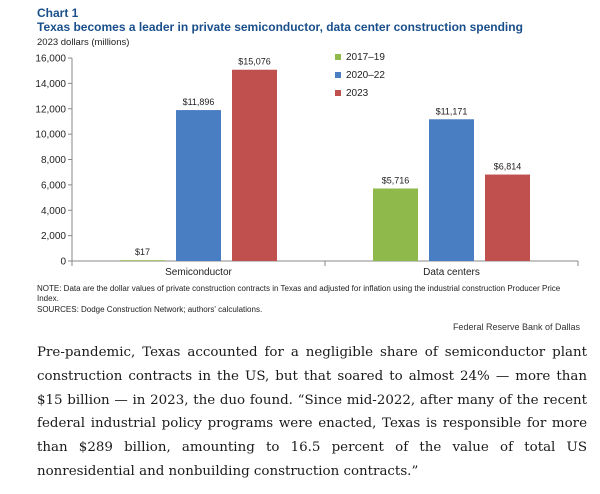 Image resolution: width=600 pixels, height=494 pixels. Describe the element at coordinates (142, 252) in the screenshot. I see `bar-value-label: $17` at that location.